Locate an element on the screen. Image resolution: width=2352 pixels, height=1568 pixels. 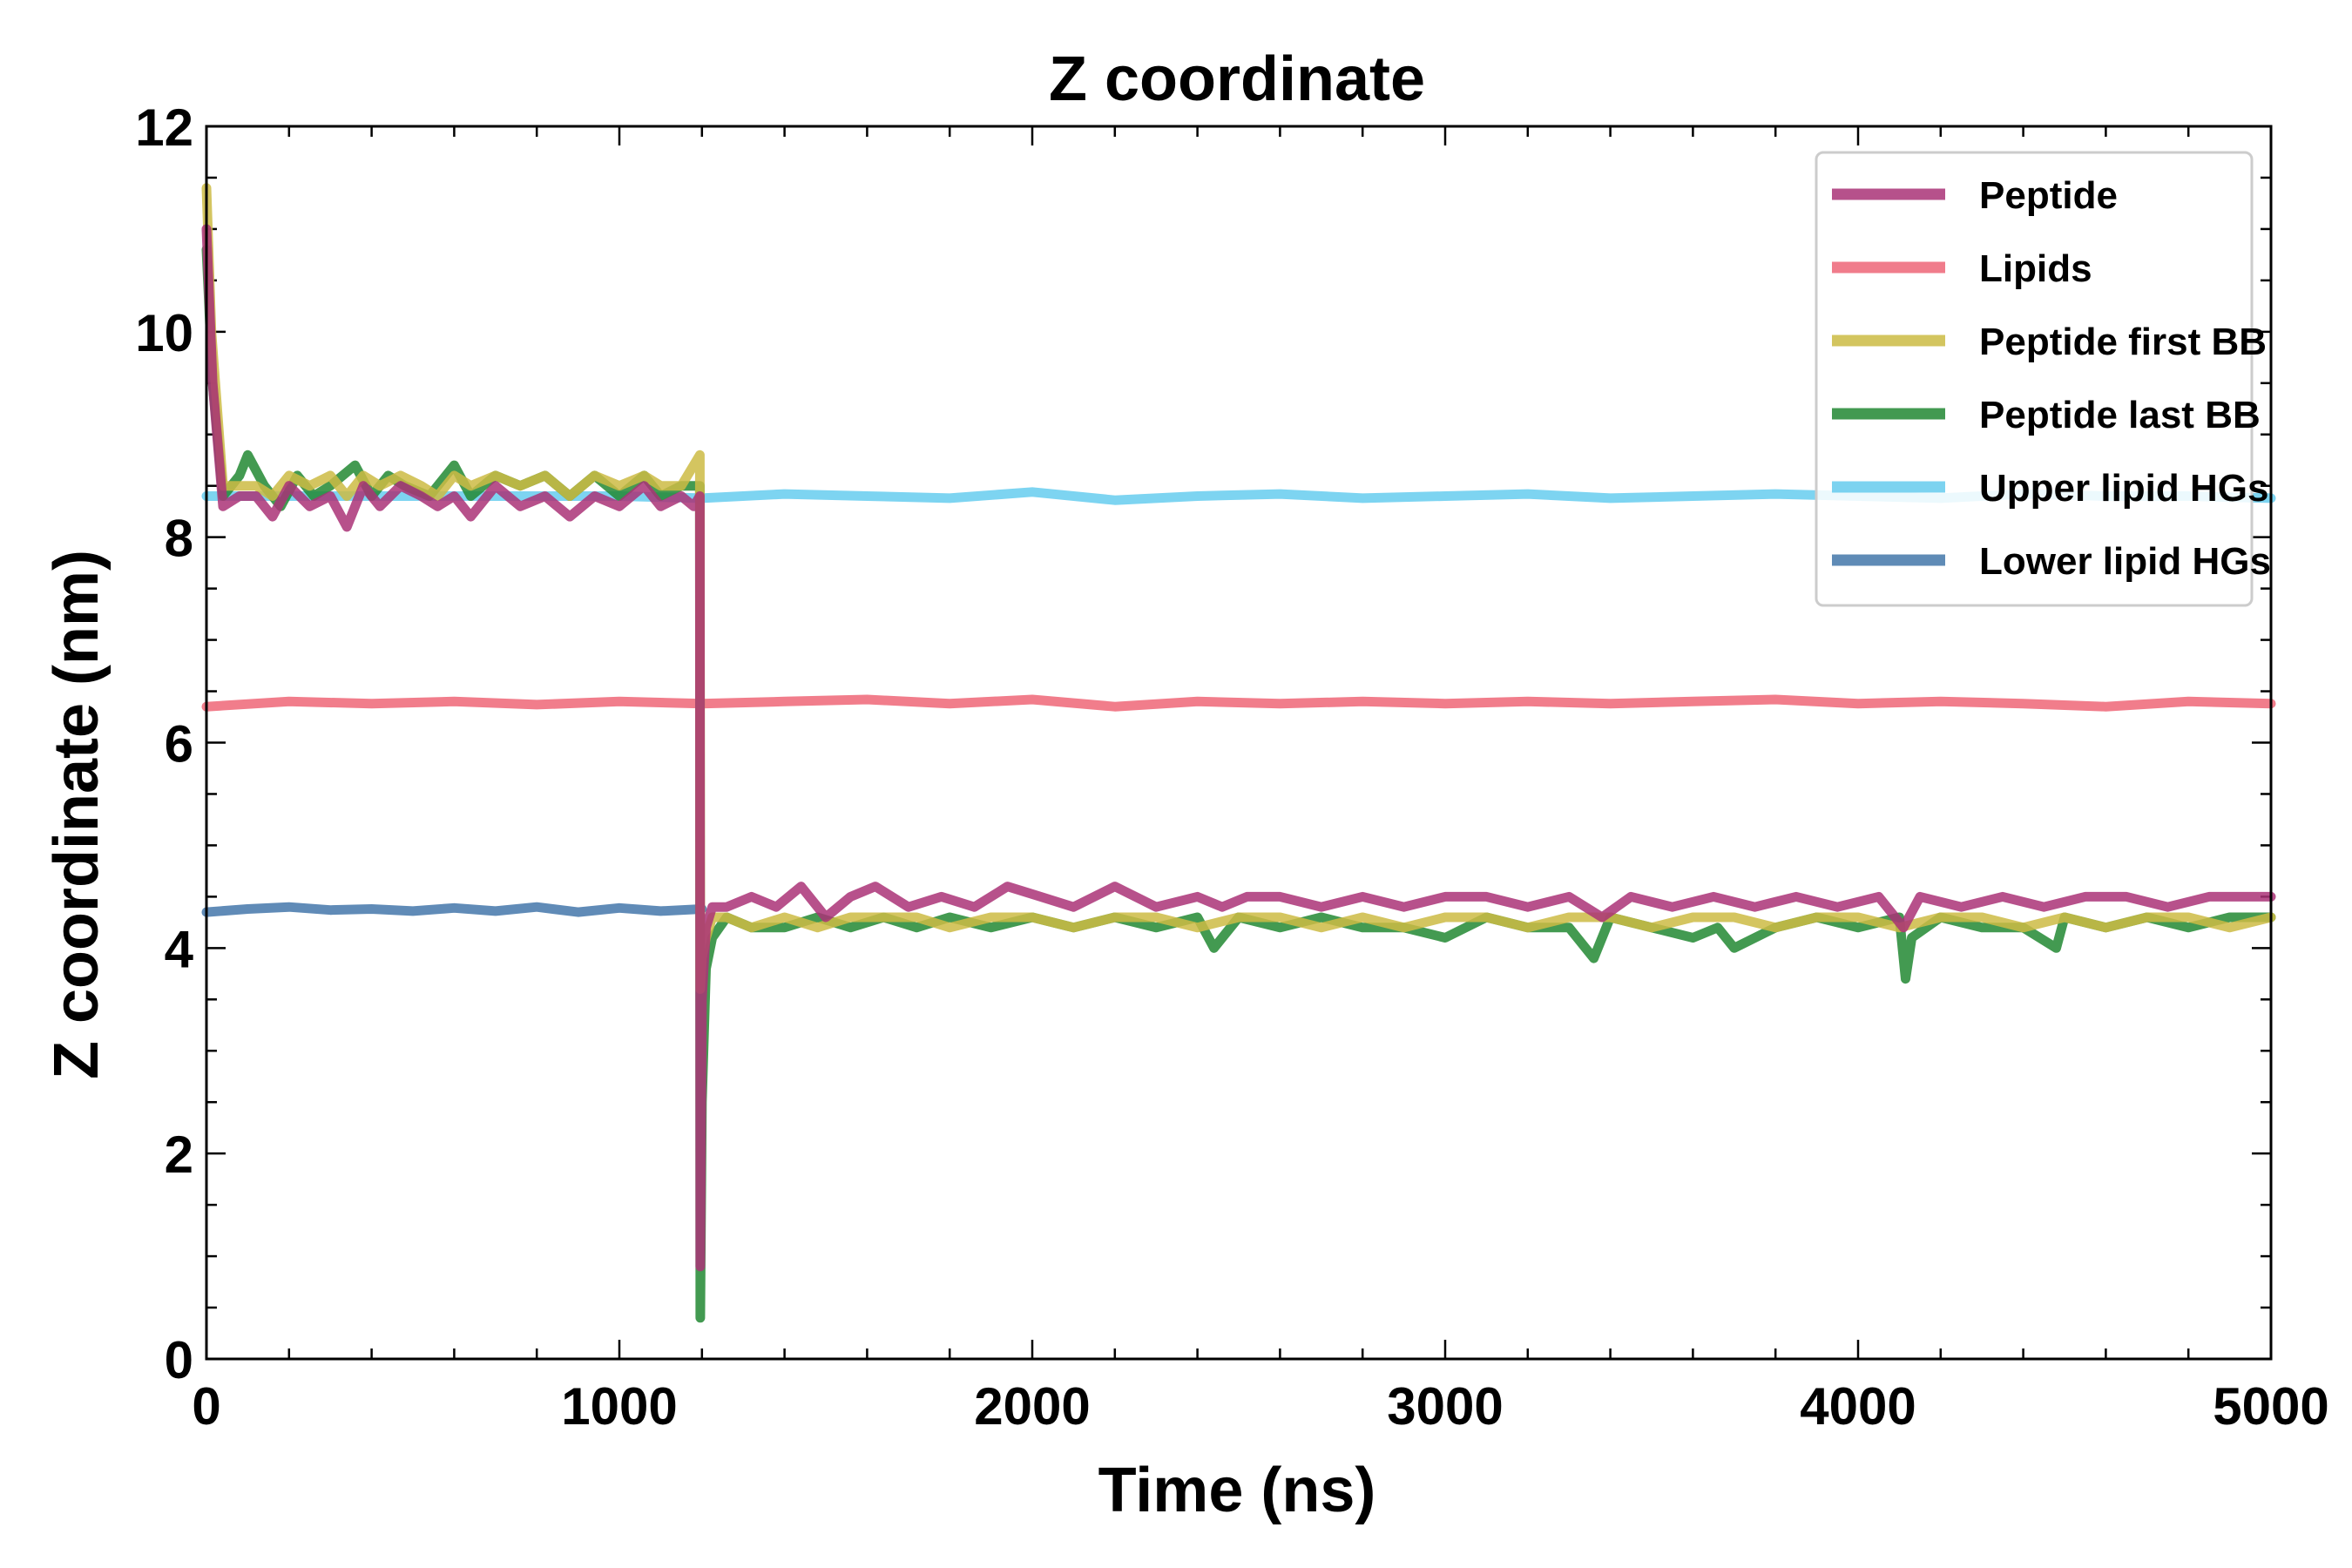
x-tick-label: 0 is located at coordinates (206, 1407).